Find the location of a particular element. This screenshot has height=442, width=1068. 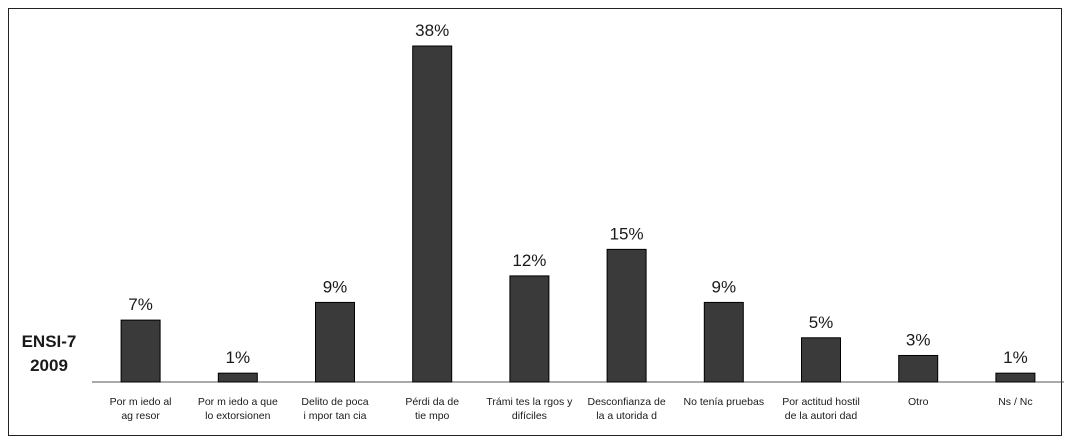

category-label: difíciles is located at coordinates (529, 416).